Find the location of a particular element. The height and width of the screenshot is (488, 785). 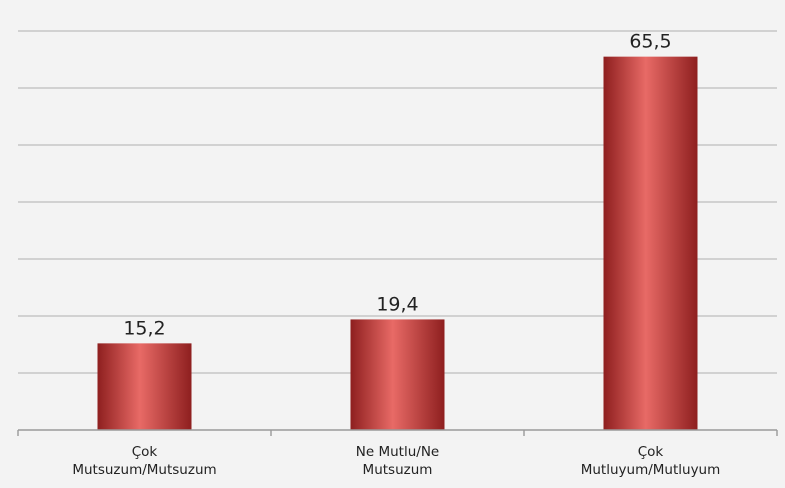

data-label: 15,2 is located at coordinates (144, 328).